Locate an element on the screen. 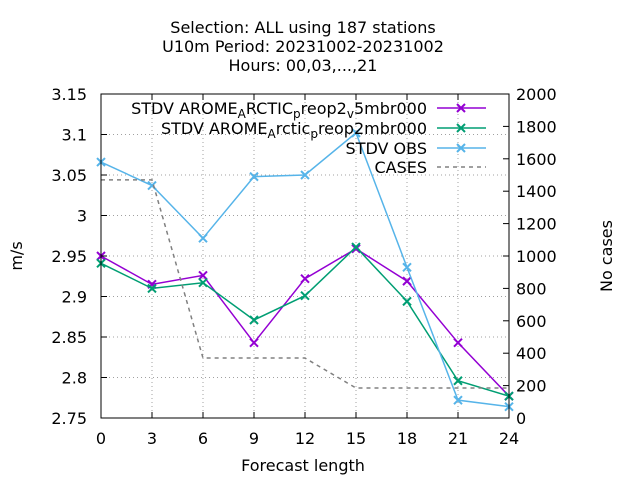 The image size is (640, 480). x-tick-label: 0 is located at coordinates (101, 438).